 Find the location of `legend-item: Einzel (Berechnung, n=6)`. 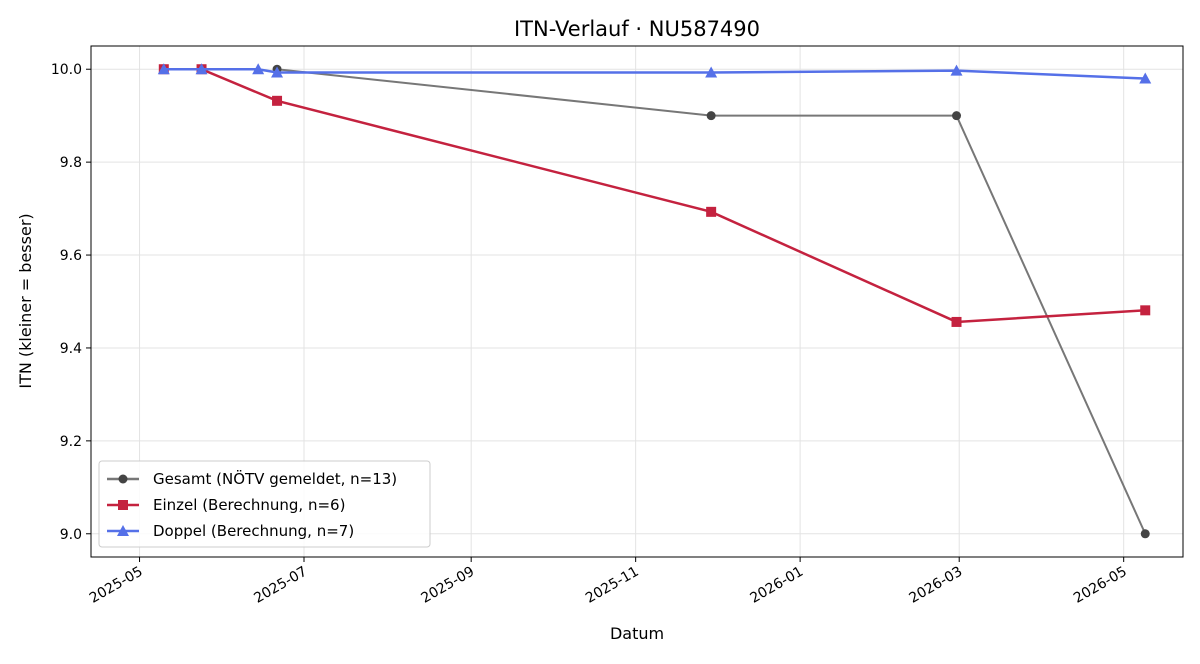

legend-item: Einzel (Berechnung, n=6) is located at coordinates (226, 505).